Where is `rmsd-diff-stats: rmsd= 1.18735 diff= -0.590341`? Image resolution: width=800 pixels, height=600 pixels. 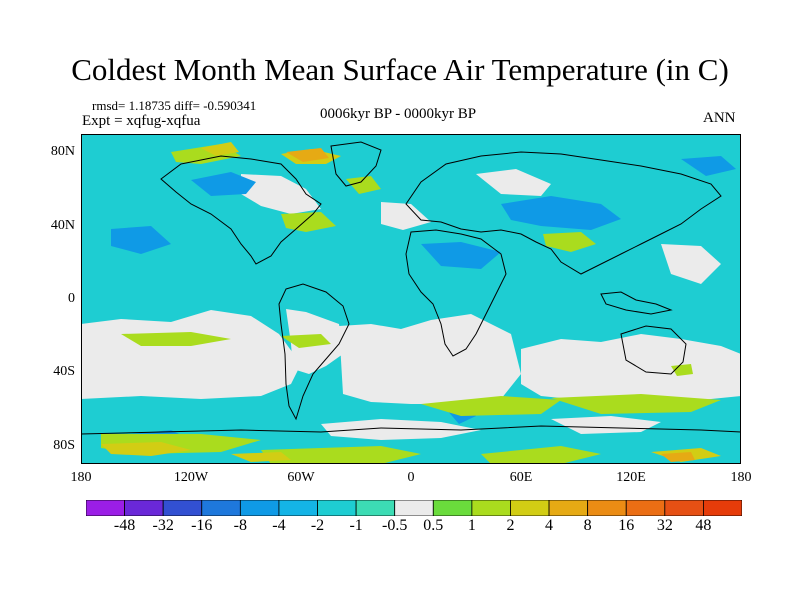
rmsd-diff-stats: rmsd= 1.18735 diff= -0.590341 is located at coordinates (174, 105).